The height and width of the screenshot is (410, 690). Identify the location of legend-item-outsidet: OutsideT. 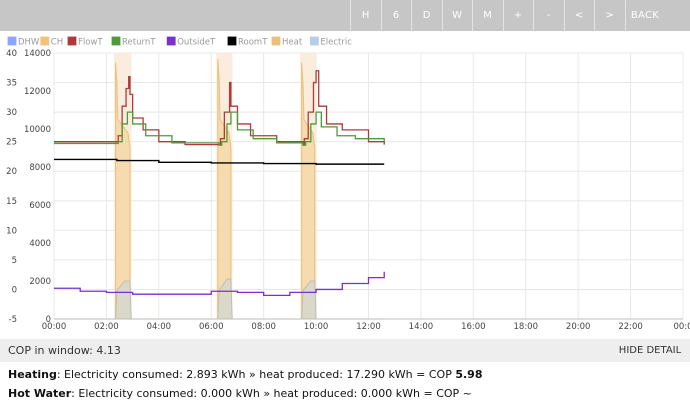
(191, 42).